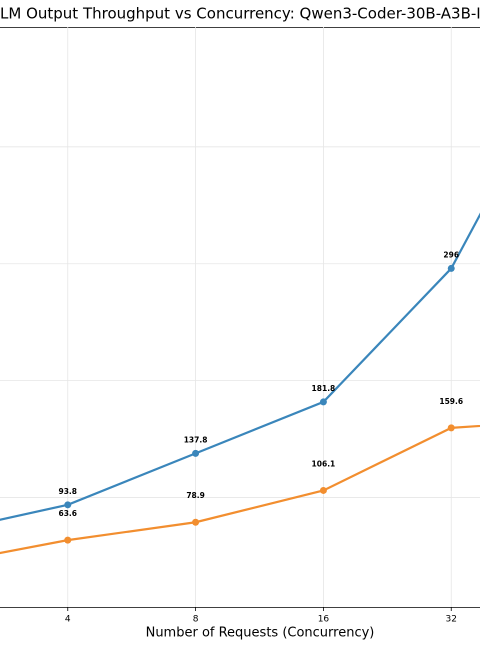  What do you see at coordinates (196, 439) in the screenshot?
I see `data-label: 137.8` at bounding box center [196, 439].